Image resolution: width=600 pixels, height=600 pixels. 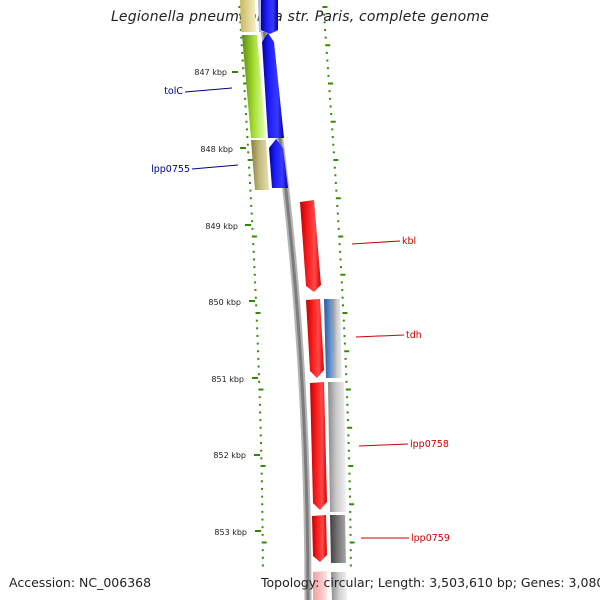 I want to click on gene-label-lpp0758: lpp0758, so click(x=429, y=444).